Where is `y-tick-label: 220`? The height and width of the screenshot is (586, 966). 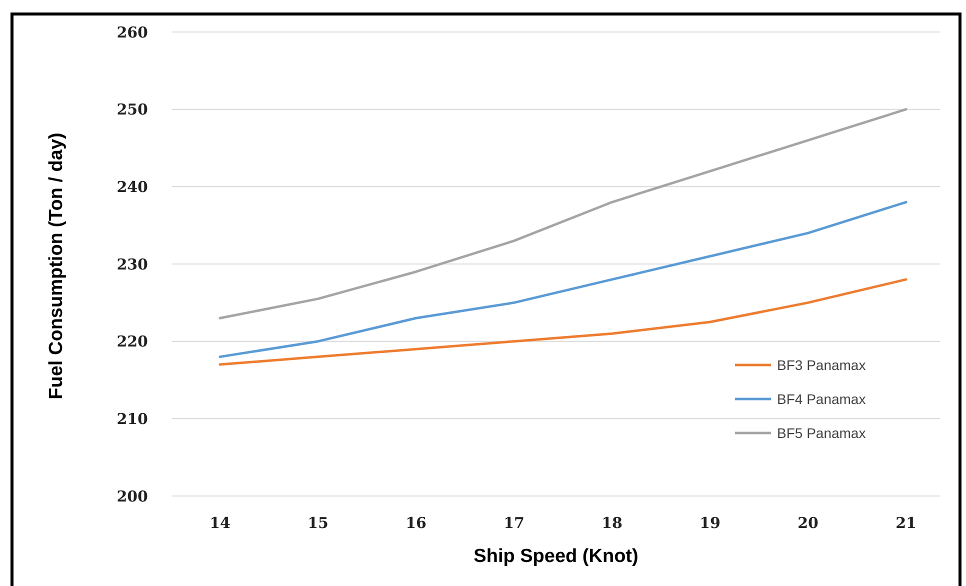 y-tick-label: 220 is located at coordinates (132, 341).